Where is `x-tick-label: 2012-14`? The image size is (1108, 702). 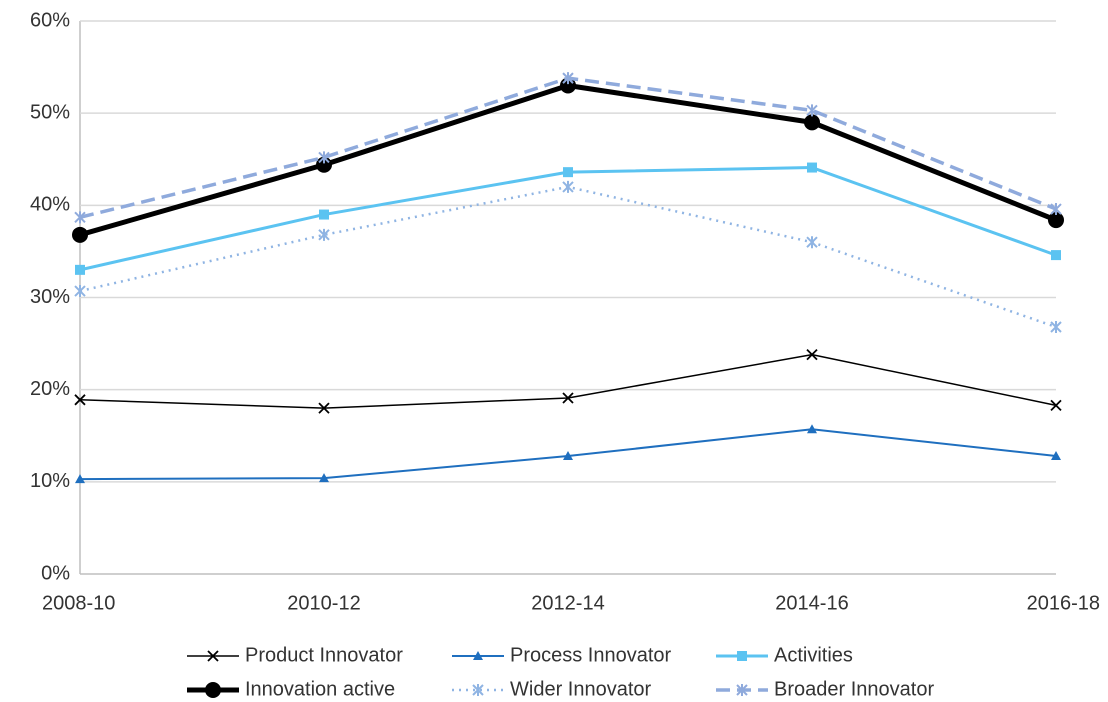 x-tick-label: 2012-14 is located at coordinates (567, 603).